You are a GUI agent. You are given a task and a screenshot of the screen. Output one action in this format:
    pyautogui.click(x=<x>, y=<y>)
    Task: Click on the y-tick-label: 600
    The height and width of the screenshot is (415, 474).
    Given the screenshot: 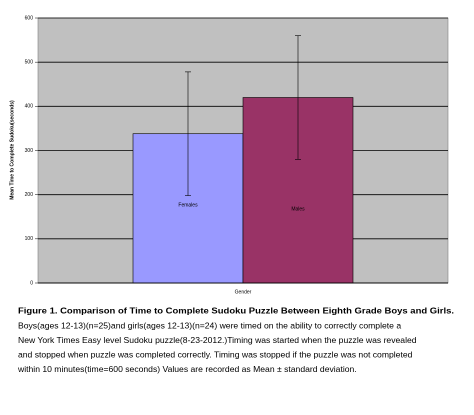 What is the action you would take?
    pyautogui.click(x=29, y=18)
    